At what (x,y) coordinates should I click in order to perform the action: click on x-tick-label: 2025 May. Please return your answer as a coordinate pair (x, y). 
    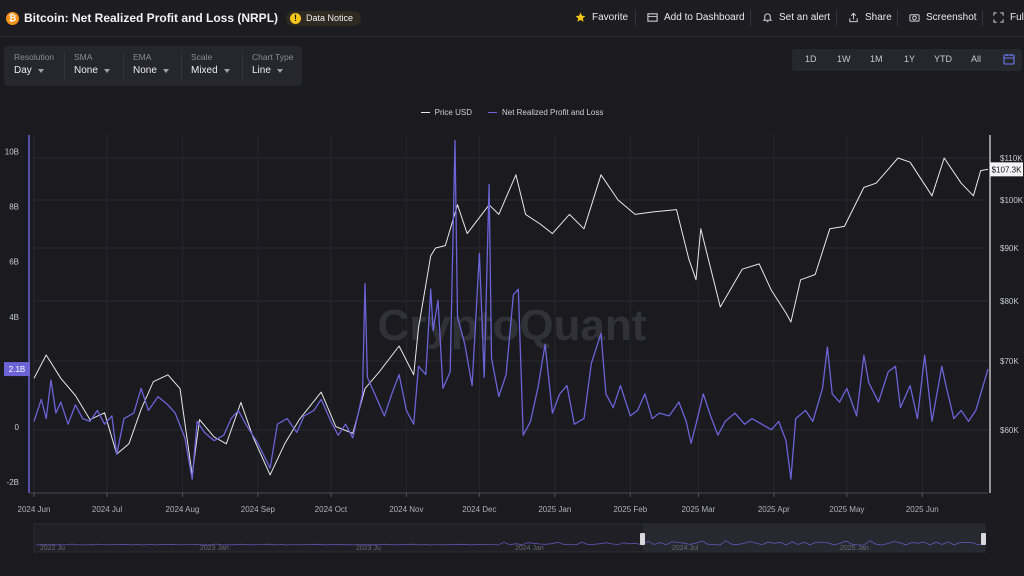
    Looking at the image, I should click on (846, 509).